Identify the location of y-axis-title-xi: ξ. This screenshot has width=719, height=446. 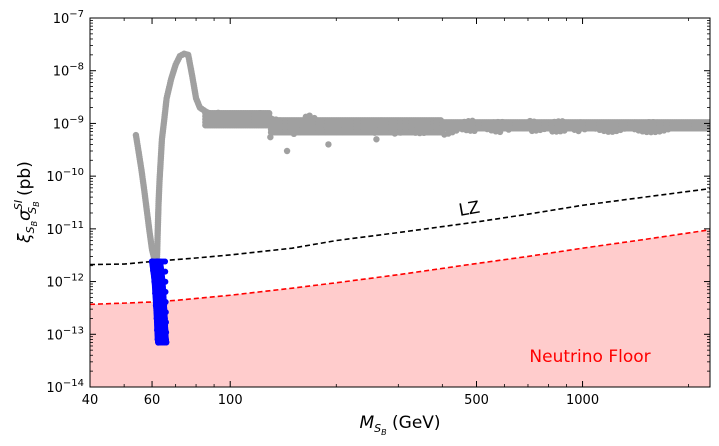
(25, 238).